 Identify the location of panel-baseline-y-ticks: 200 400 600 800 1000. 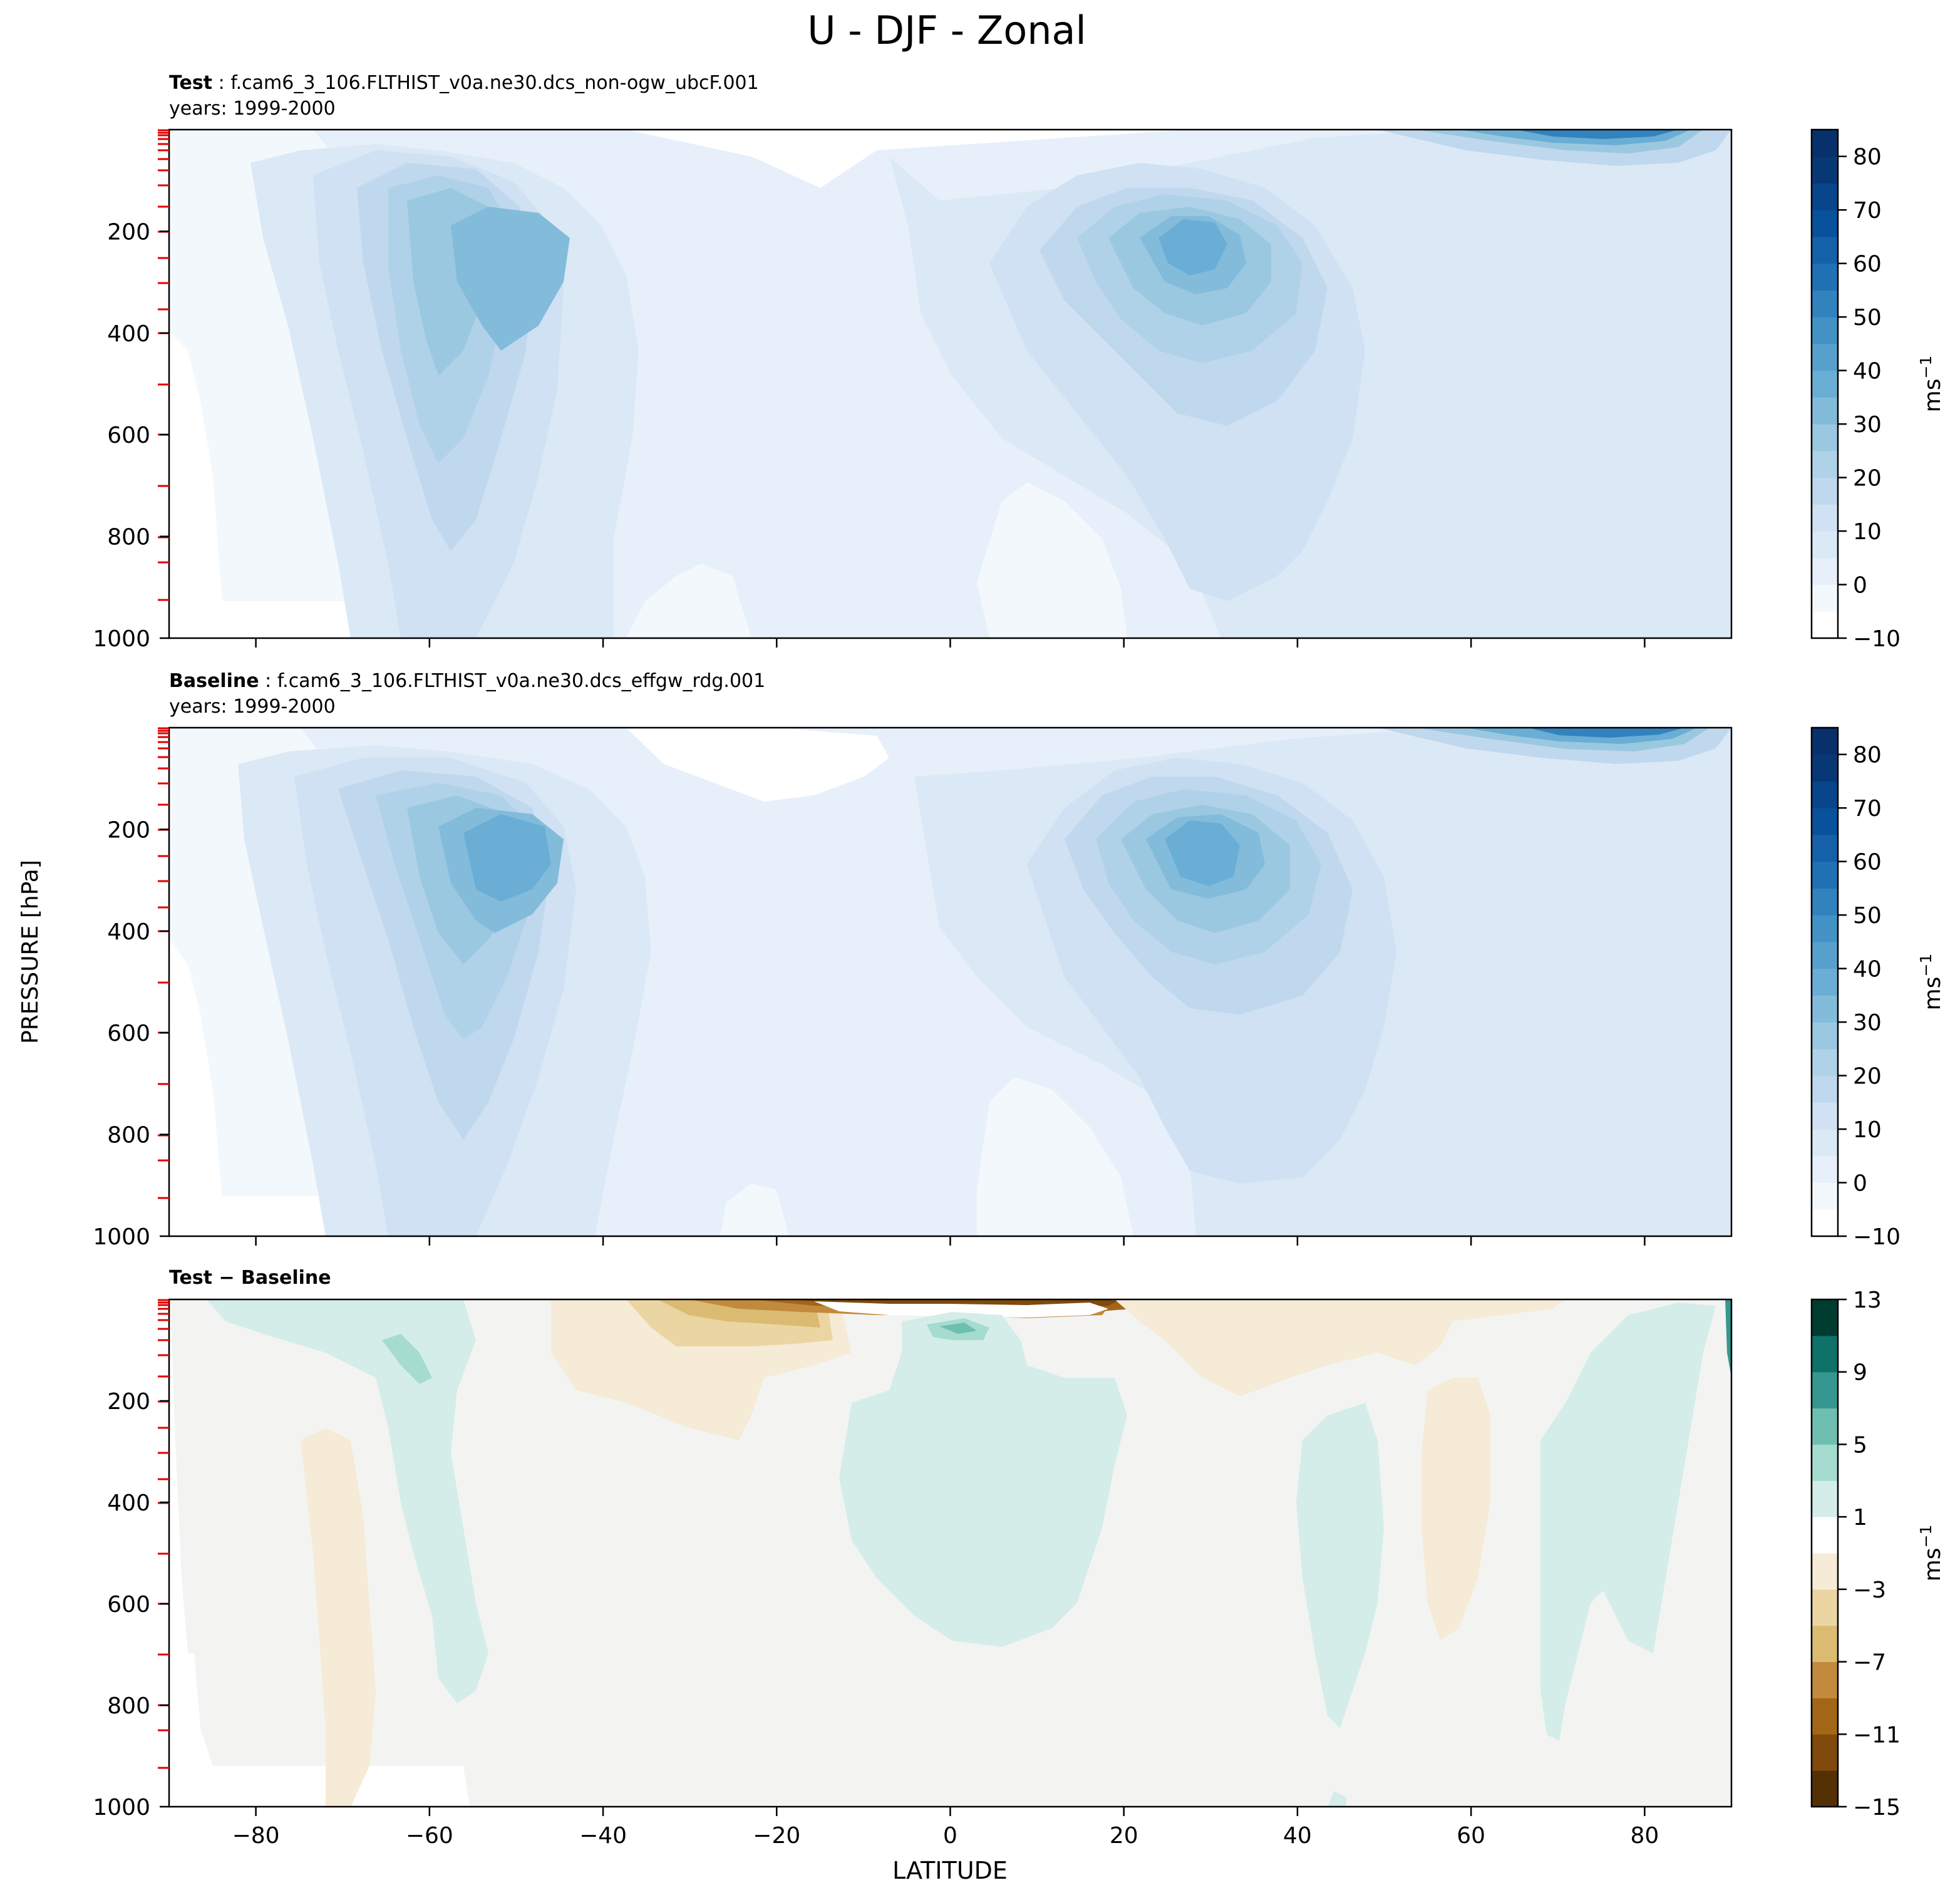
(131, 1033).